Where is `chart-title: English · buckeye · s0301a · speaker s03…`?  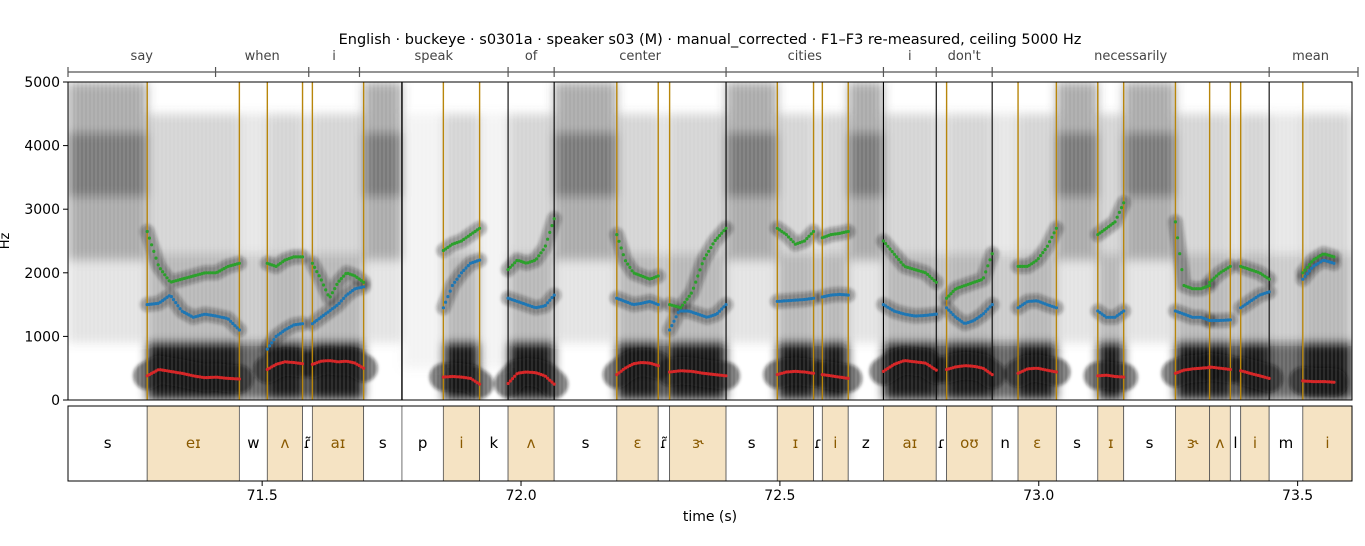 chart-title: English · buckeye · s0301a · speaker s03… is located at coordinates (710, 40).